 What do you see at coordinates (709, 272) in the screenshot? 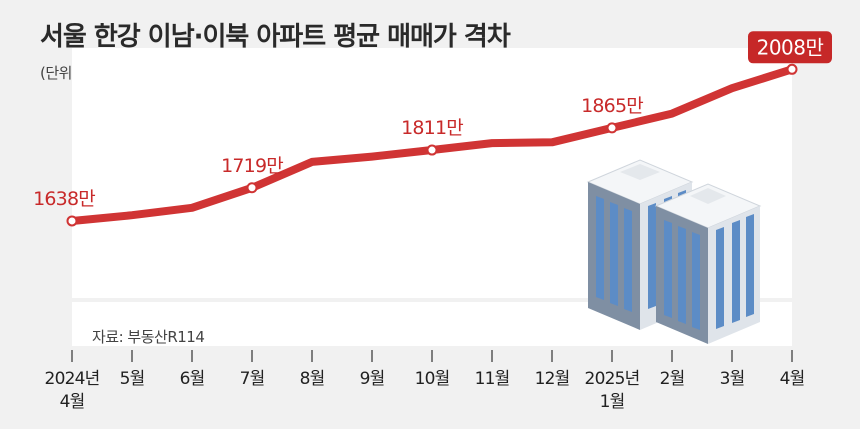
I see `front-building-windows` at bounding box center [709, 272].